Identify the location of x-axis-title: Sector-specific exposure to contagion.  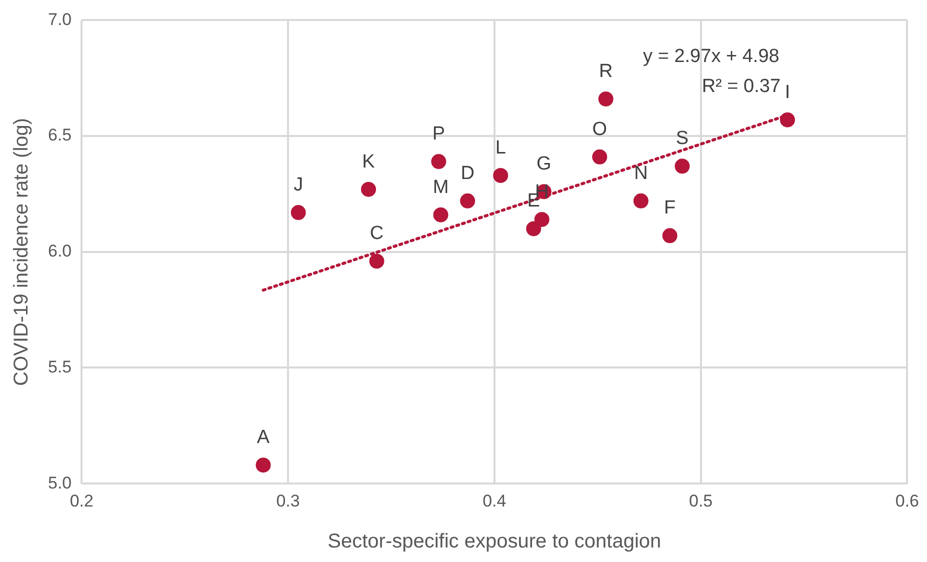
(495, 541).